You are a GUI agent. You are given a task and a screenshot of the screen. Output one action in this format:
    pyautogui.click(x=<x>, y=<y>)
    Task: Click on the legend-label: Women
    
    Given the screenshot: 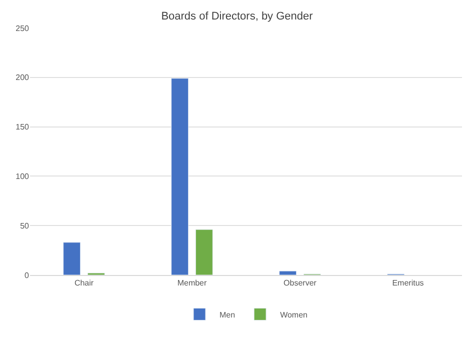 What is the action you would take?
    pyautogui.click(x=294, y=315)
    